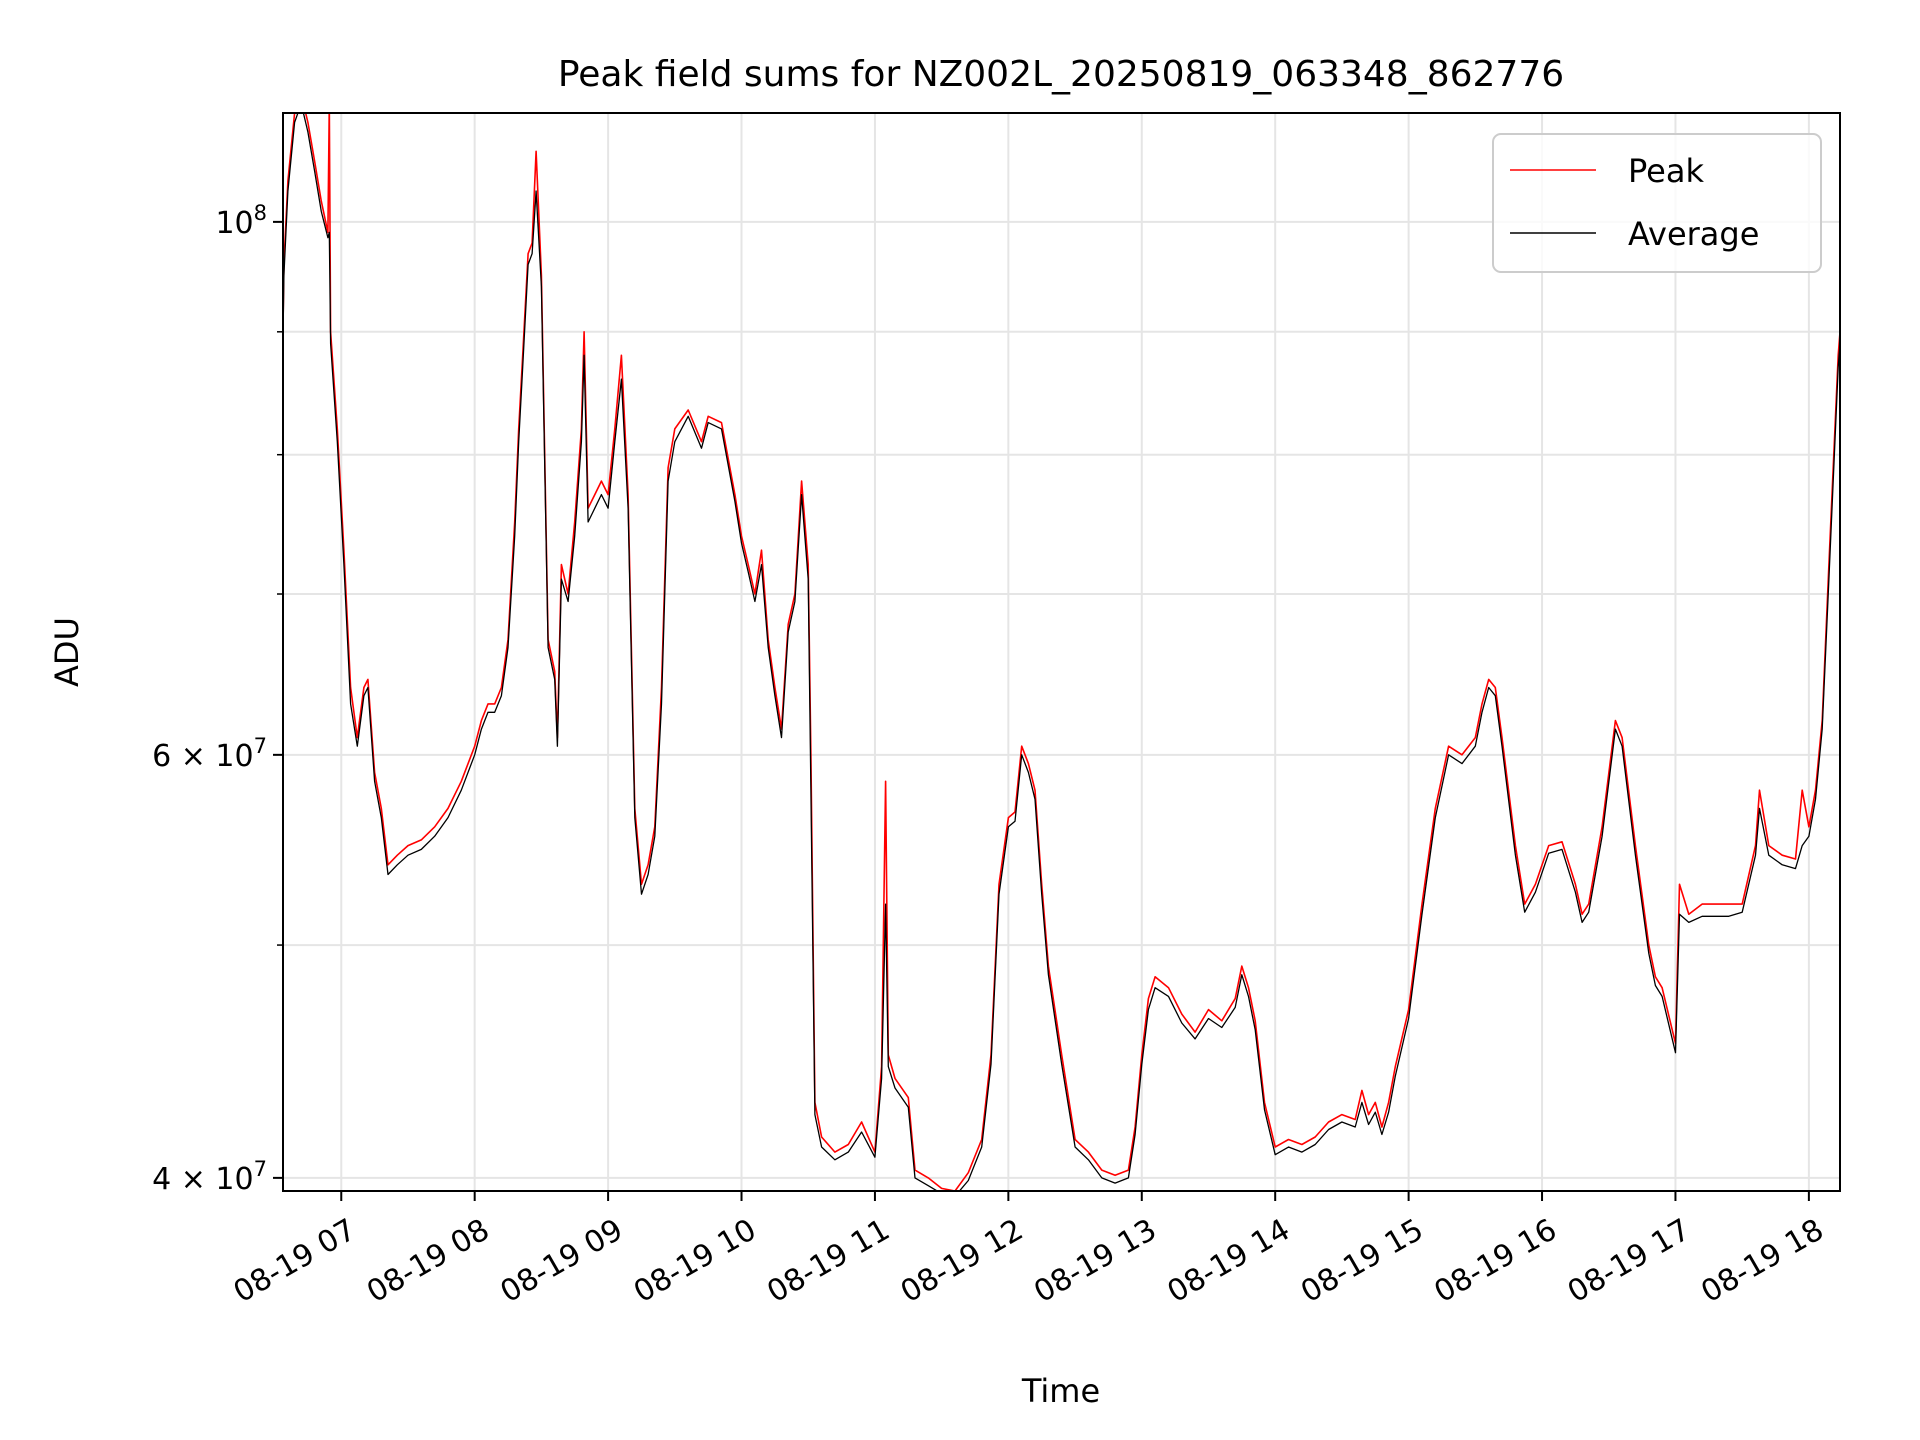  Describe the element at coordinates (1666, 171) in the screenshot. I see `legend-label-peak: Peak` at that location.